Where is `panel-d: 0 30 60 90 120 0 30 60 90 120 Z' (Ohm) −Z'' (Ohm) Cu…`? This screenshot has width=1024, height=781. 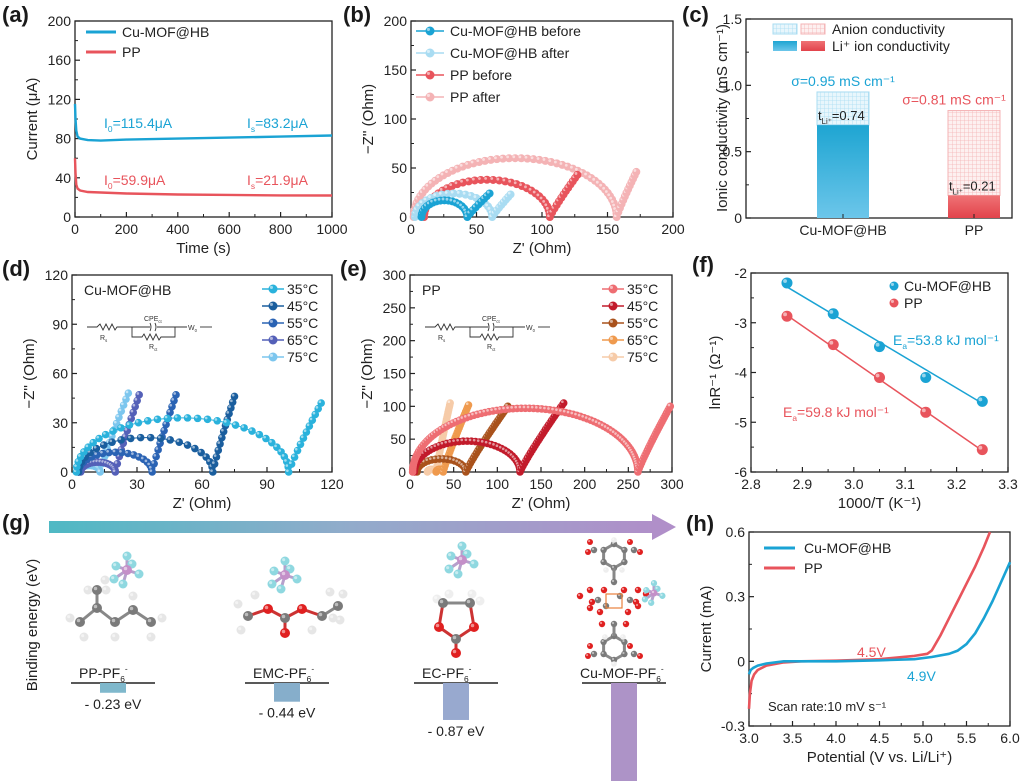
panel-d: 0 30 60 90 120 0 30 60 90 120 Z' (Ohm) −Z'' (Ohm) Cu… is located at coordinates (182, 389).